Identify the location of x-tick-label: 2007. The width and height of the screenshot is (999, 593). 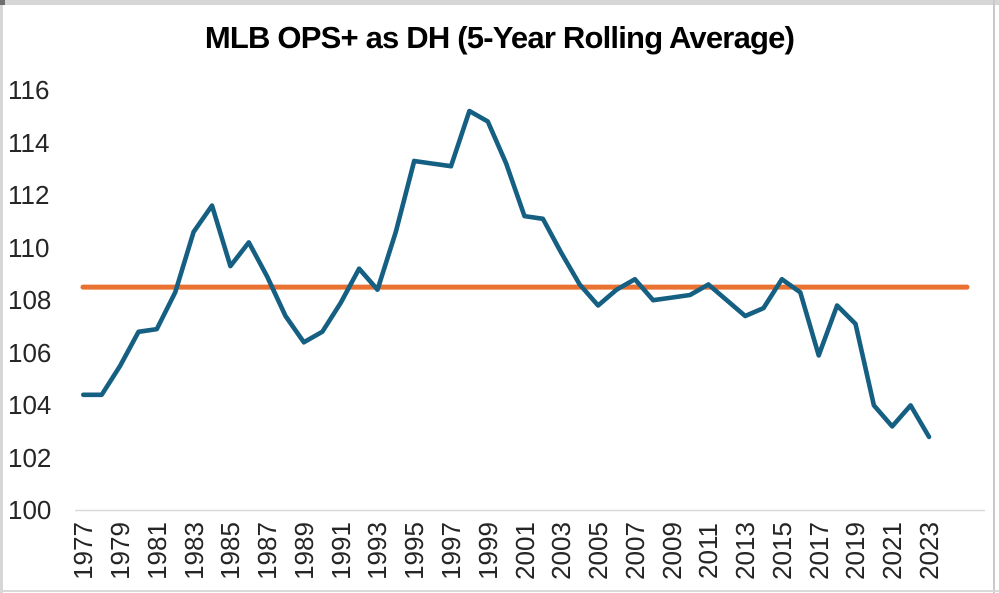
(634, 551).